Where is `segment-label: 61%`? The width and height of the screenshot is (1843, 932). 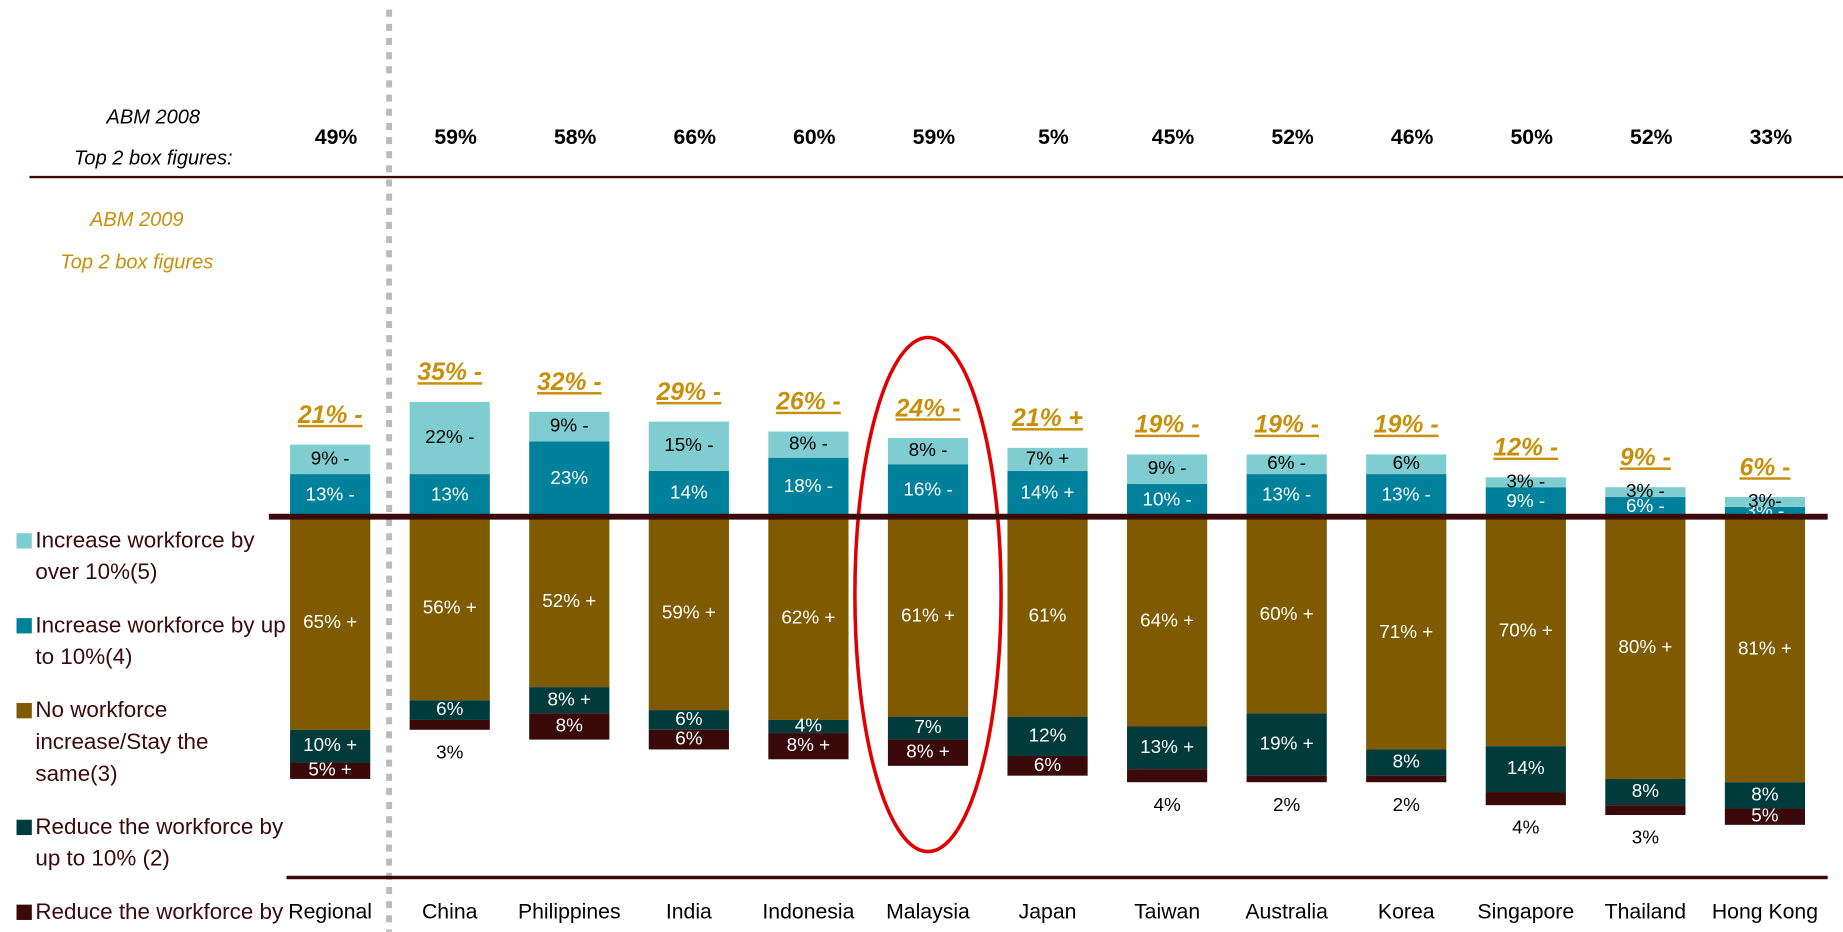
segment-label: 61% is located at coordinates (1048, 615).